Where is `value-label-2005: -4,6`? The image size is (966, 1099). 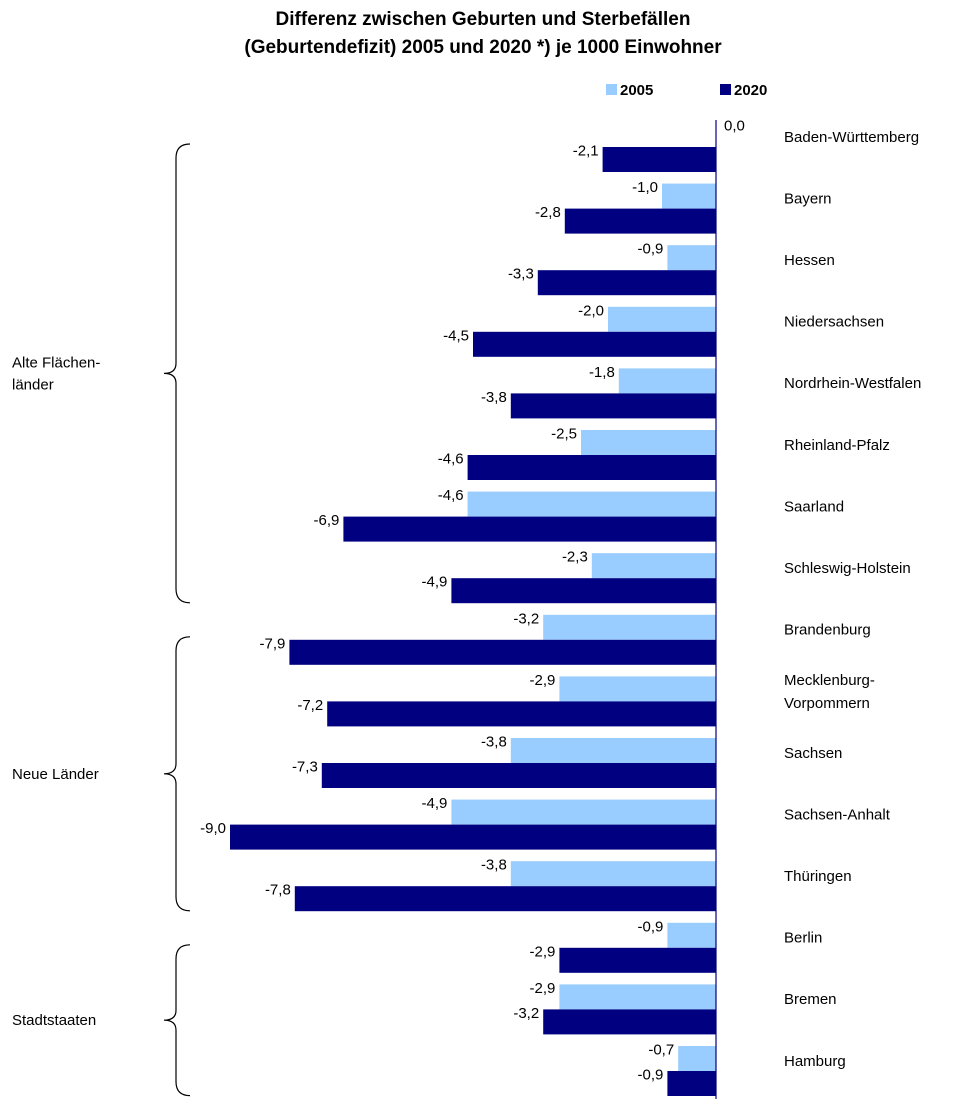 value-label-2005: -4,6 is located at coordinates (451, 495).